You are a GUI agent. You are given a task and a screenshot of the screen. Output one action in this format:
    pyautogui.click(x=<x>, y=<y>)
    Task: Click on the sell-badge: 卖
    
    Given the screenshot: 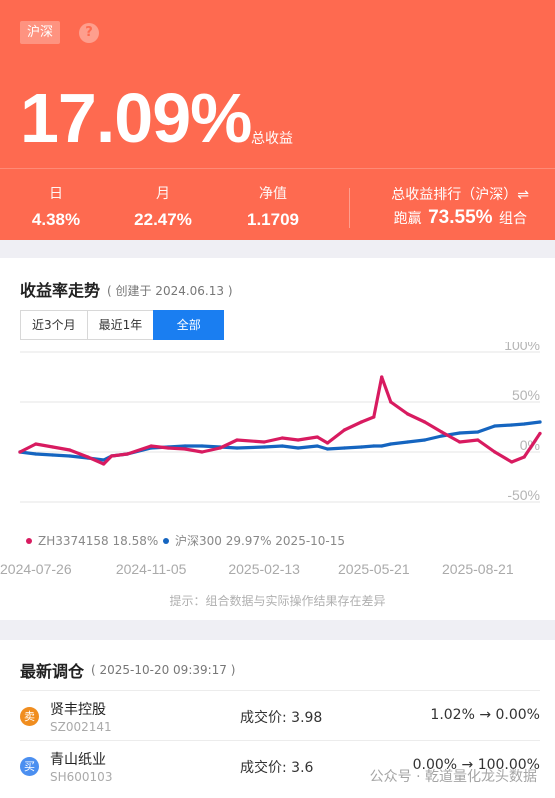 What is the action you would take?
    pyautogui.click(x=29, y=716)
    